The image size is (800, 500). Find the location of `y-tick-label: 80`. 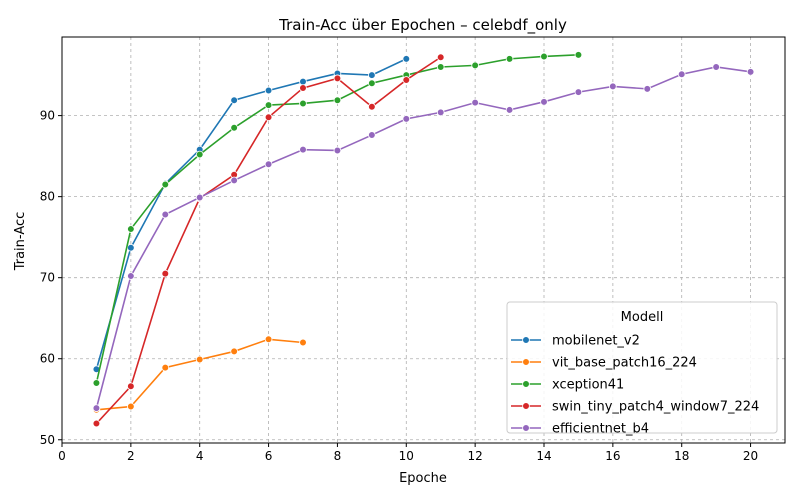

y-tick-label: 80 is located at coordinates (47, 197).